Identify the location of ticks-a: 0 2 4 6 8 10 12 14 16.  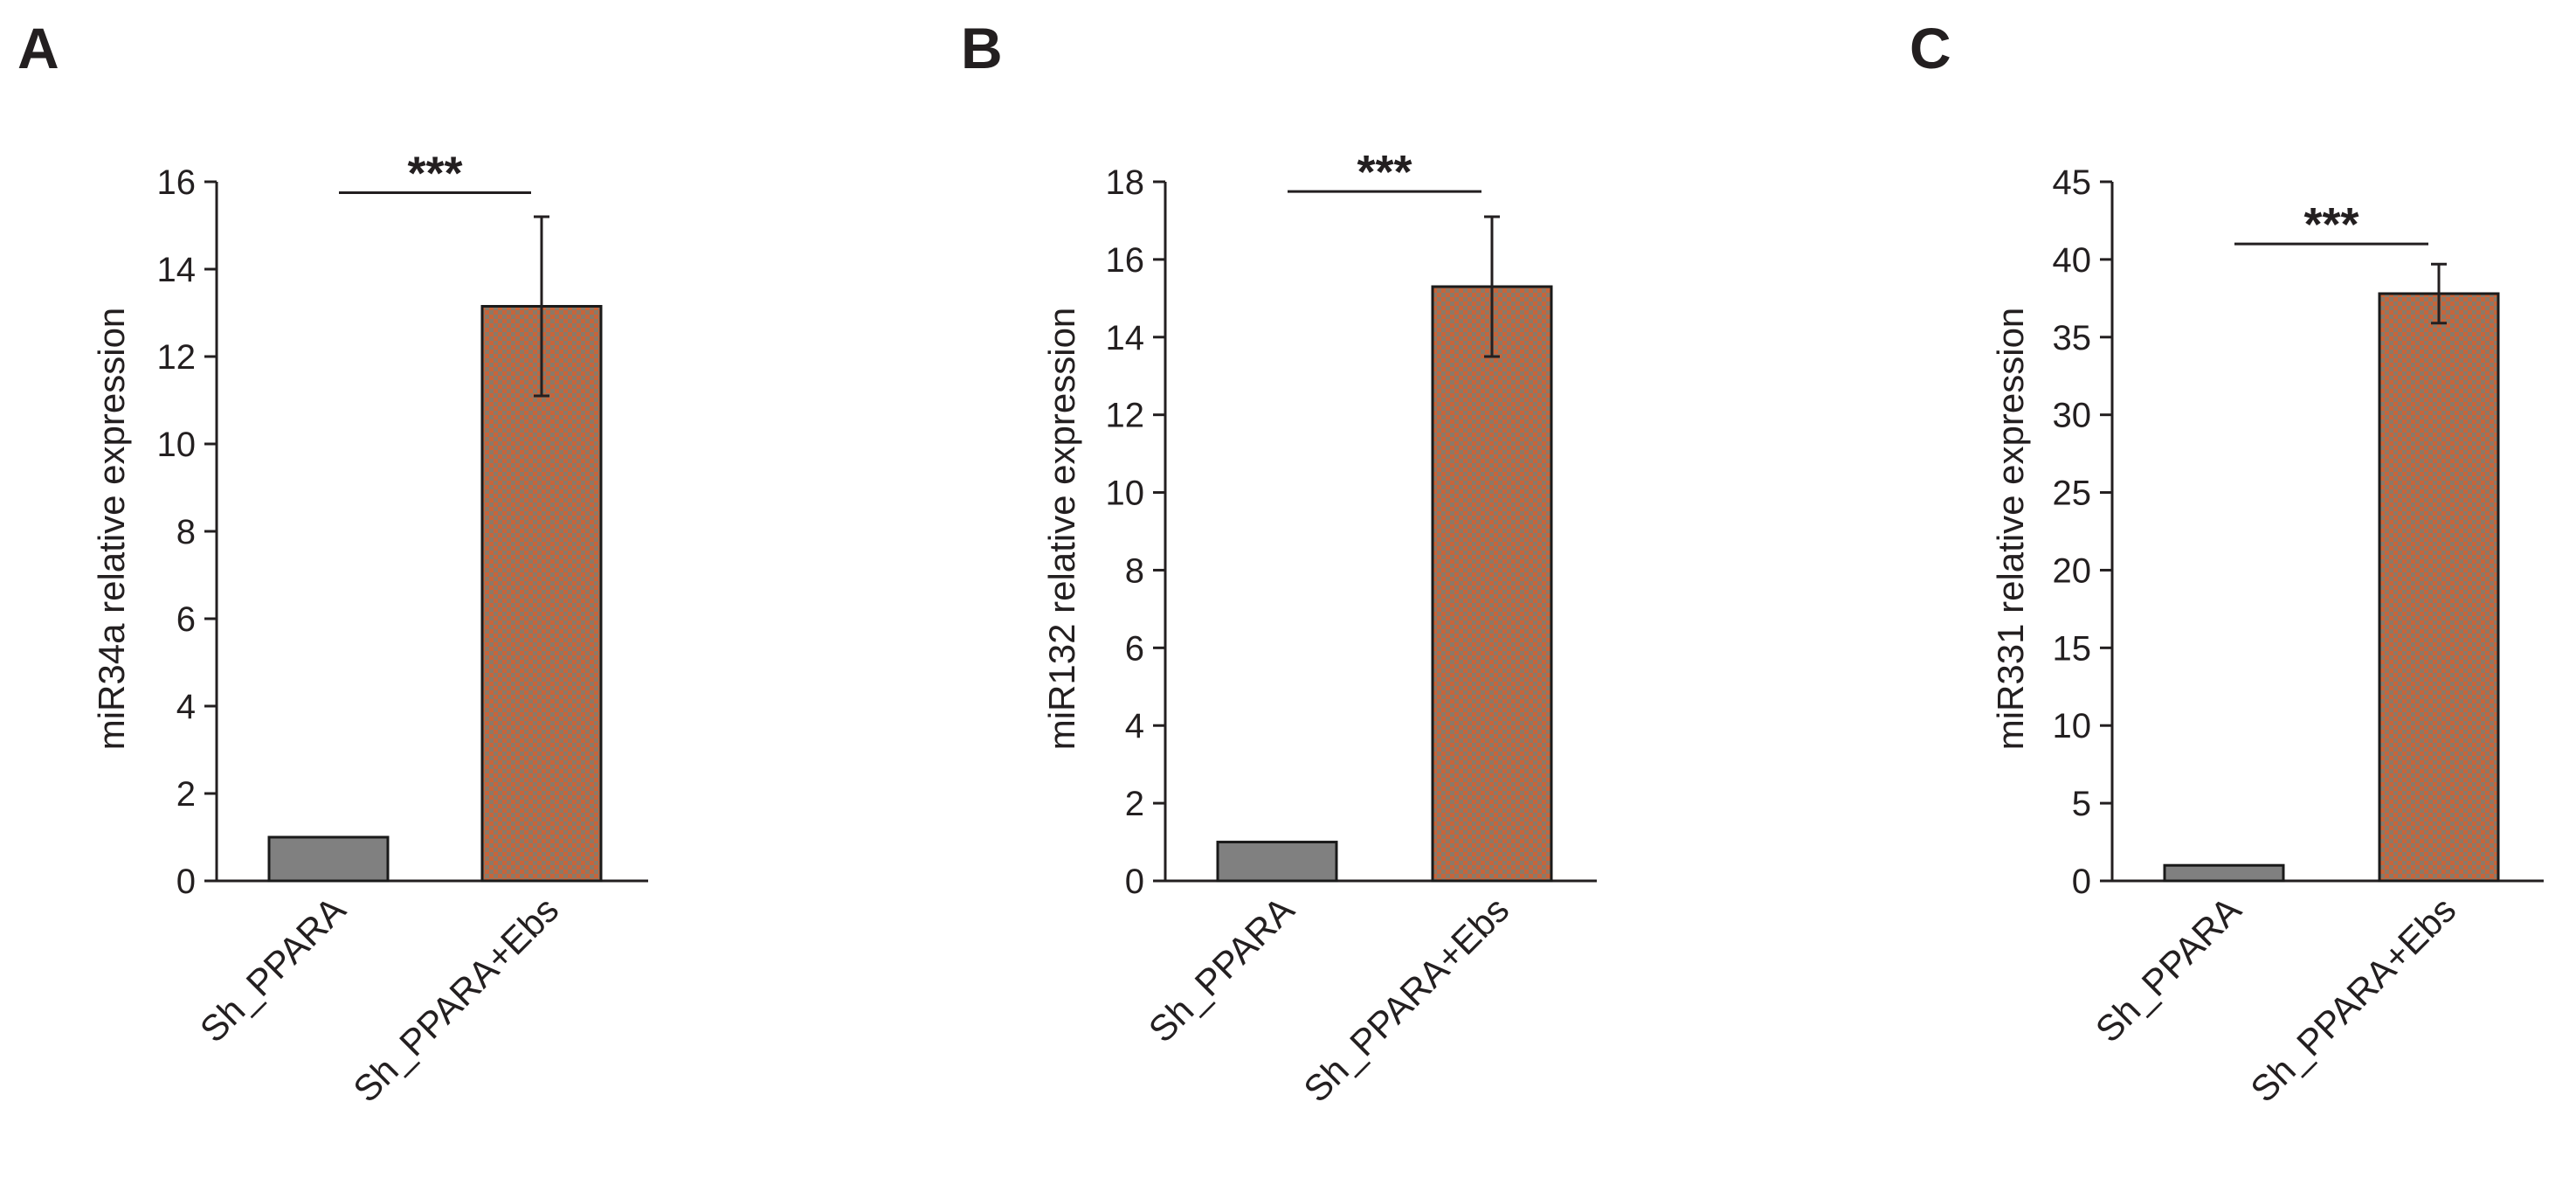
(187, 532).